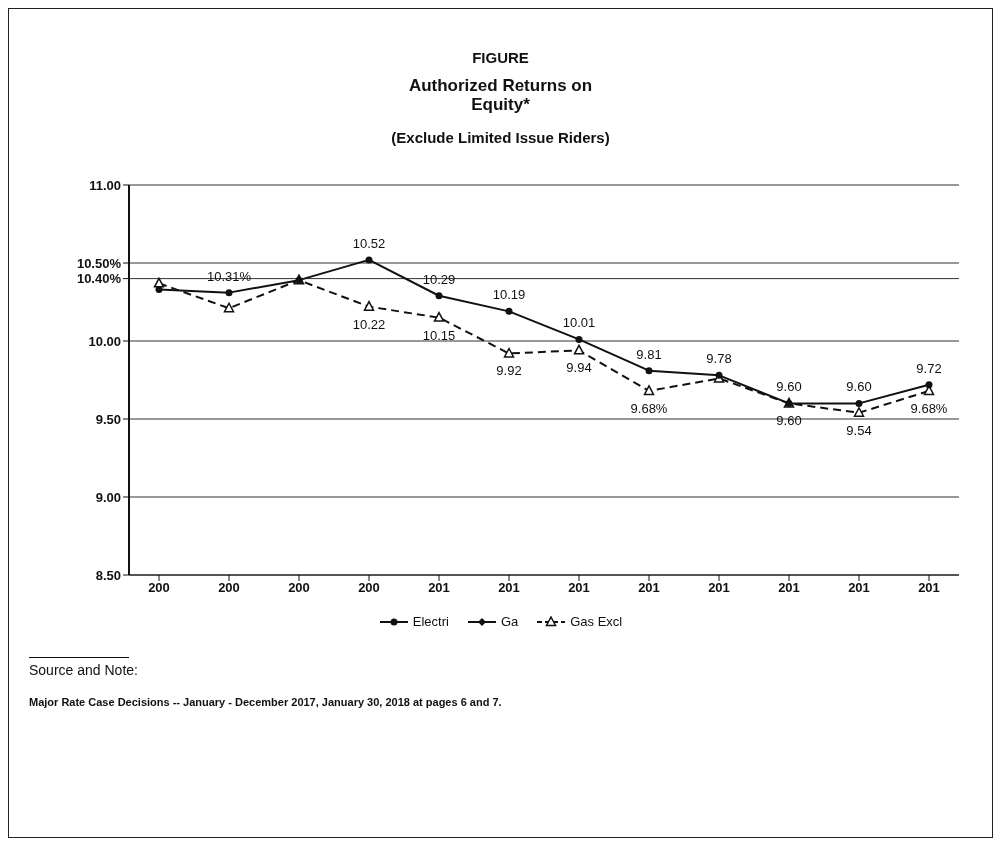 The width and height of the screenshot is (1003, 856). Describe the element at coordinates (108, 575) in the screenshot. I see `y-tick-label: 8.50` at that location.